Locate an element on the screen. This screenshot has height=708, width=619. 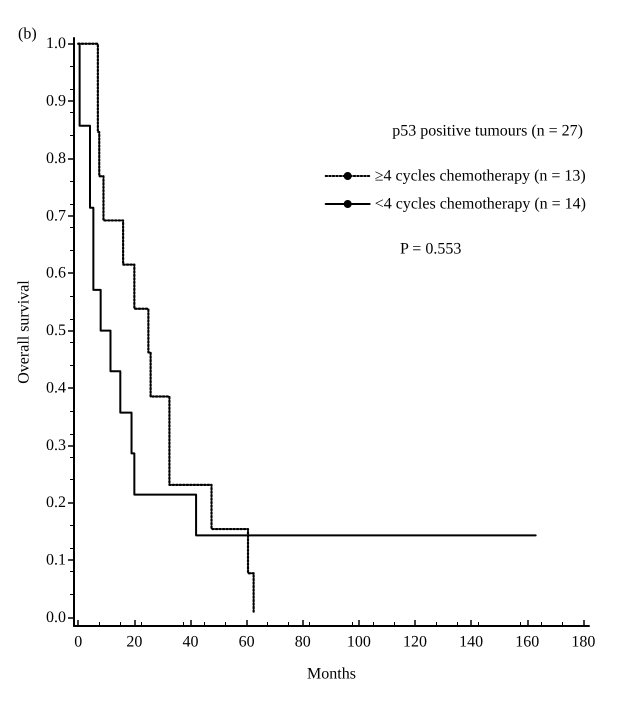
y-tick-label: 0.0 is located at coordinates (56, 617).